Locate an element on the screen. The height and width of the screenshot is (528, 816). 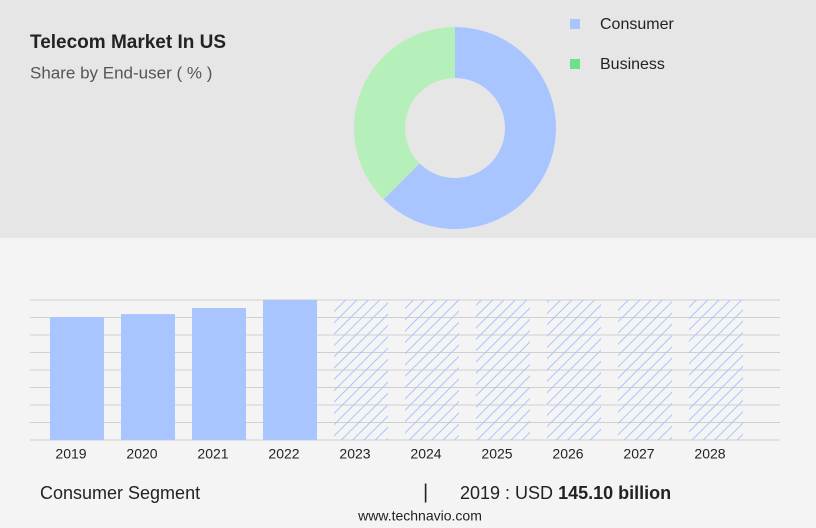
legend-label: Business is located at coordinates (632, 64).